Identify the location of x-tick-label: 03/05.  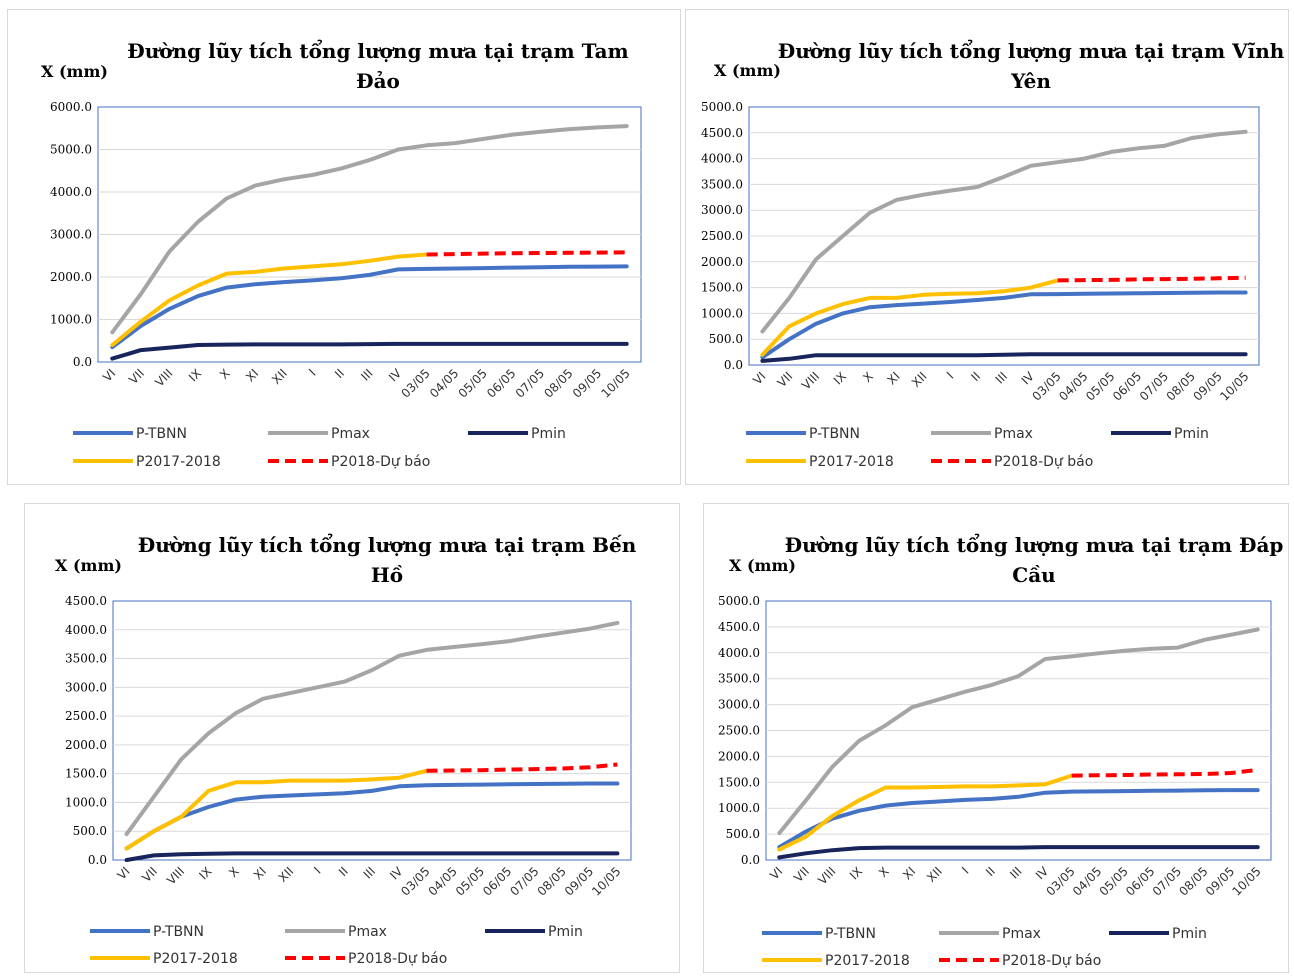
(1060, 881).